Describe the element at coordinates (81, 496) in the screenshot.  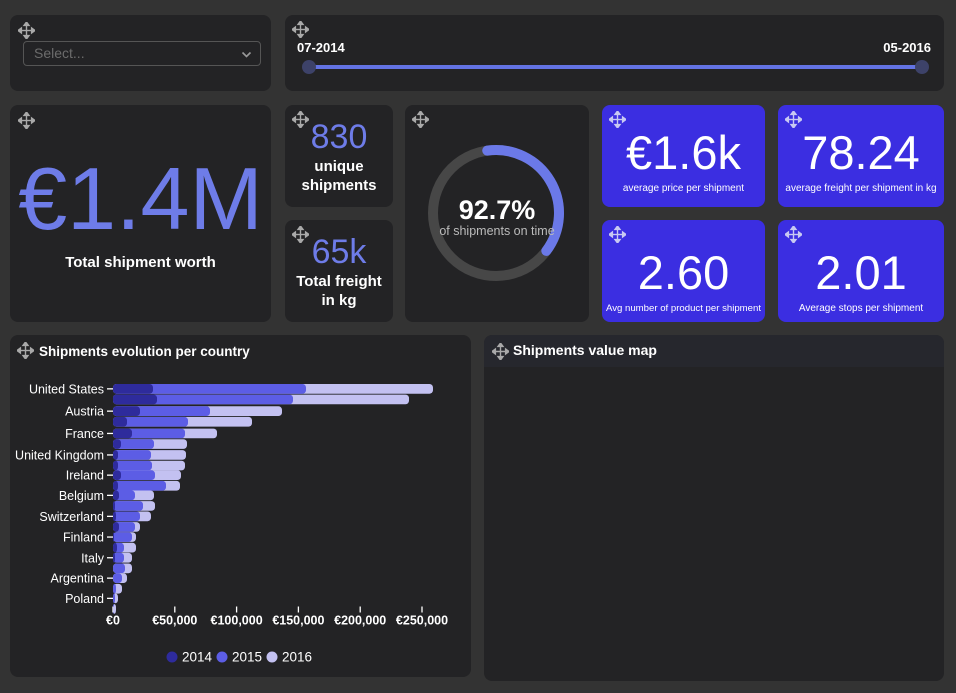
I see `svg-text: Belgium` at that location.